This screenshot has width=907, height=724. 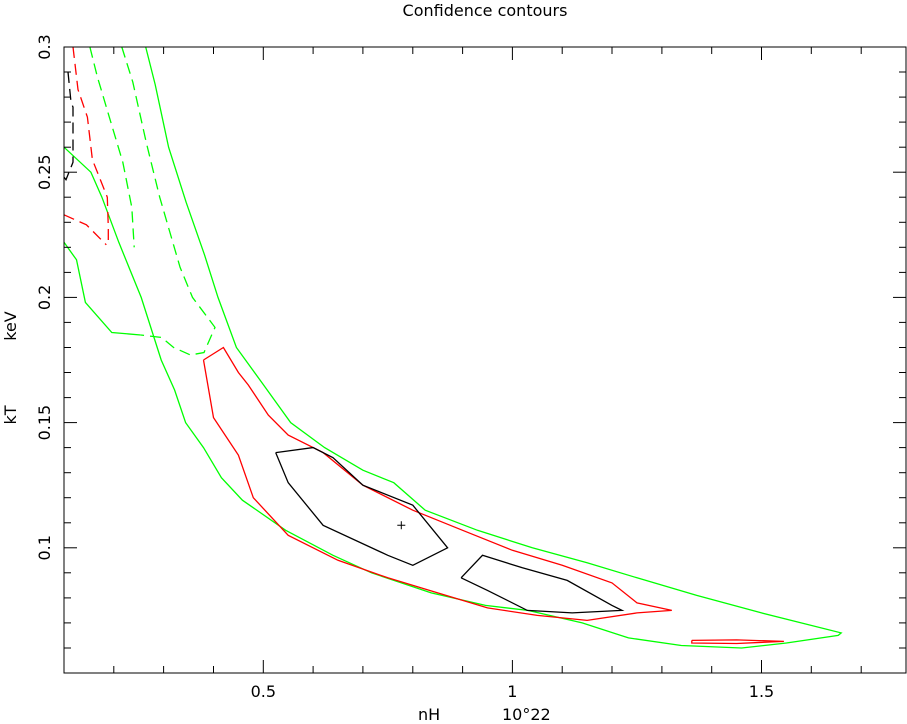 What do you see at coordinates (44, 172) in the screenshot?
I see `y-tick-label: 0.25` at bounding box center [44, 172].